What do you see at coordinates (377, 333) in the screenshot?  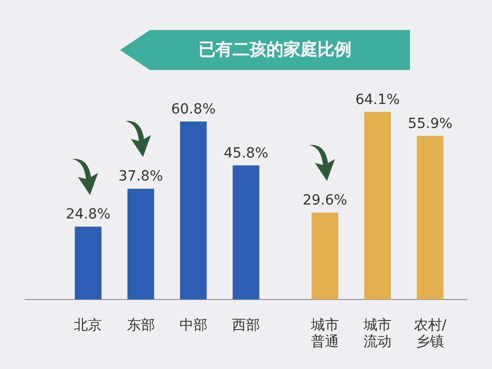 I see `x-tick-label: 城市流动` at bounding box center [377, 333].